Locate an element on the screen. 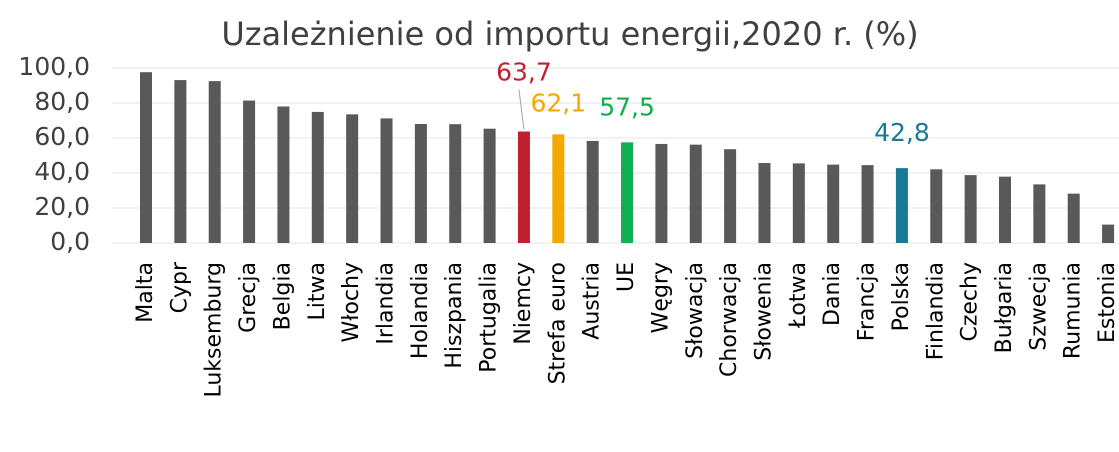 The height and width of the screenshot is (452, 1119). x-tick-label: Bułgaria is located at coordinates (1004, 307).